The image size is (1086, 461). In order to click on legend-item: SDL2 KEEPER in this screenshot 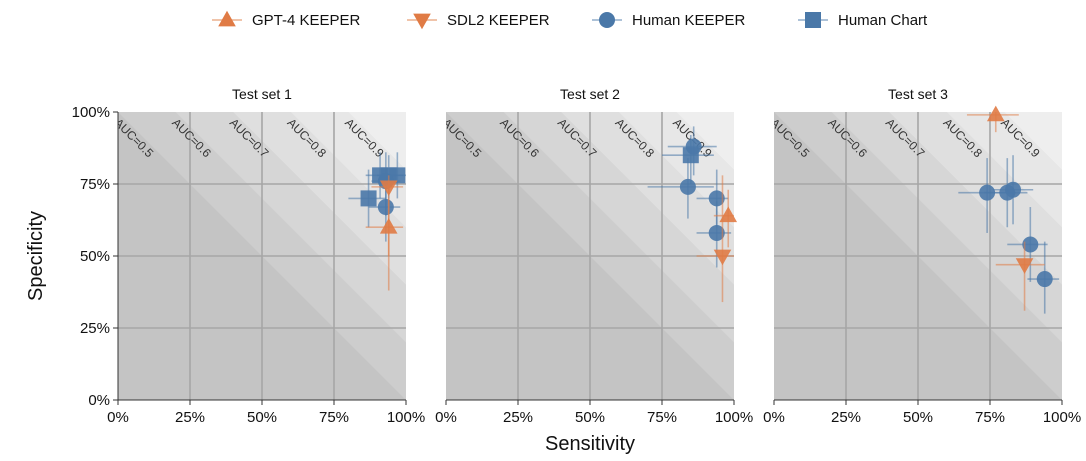, I will do `click(478, 21)`.